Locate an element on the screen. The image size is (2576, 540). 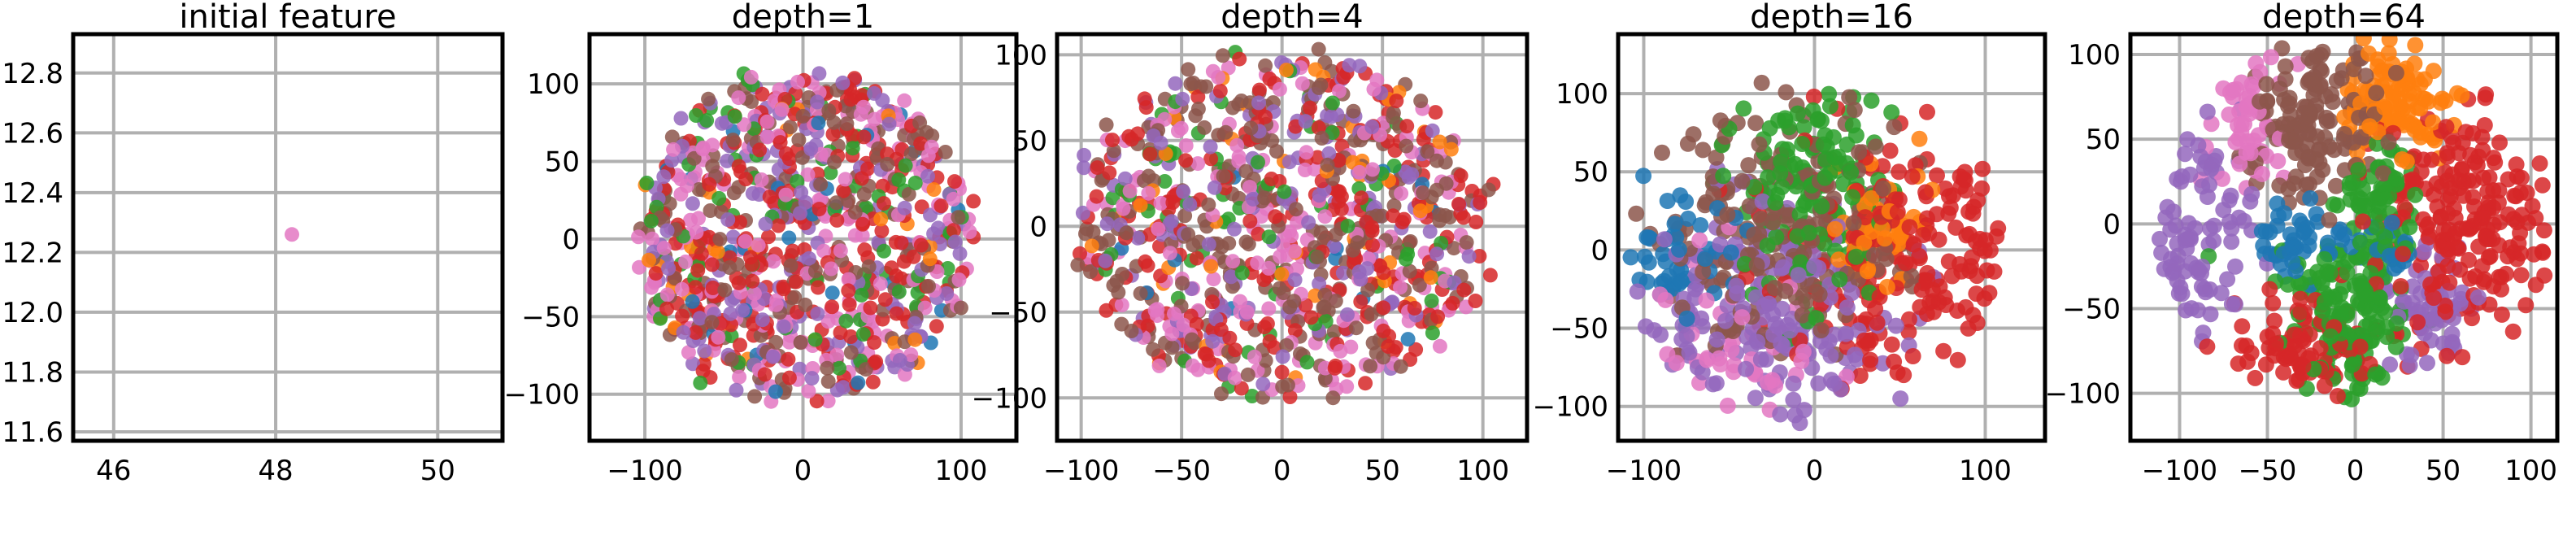
y-tick-label: 0 is located at coordinates (1599, 251).